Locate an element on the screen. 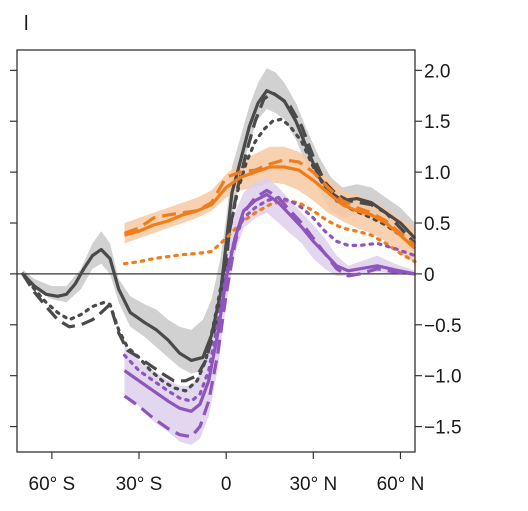 This screenshot has width=528, height=511. x-tick-label: 30° S is located at coordinates (139, 484).